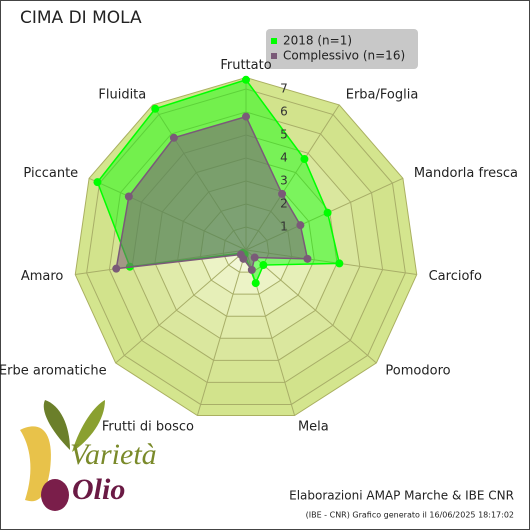  I want to click on r-tick-label: 7, so click(284, 89).